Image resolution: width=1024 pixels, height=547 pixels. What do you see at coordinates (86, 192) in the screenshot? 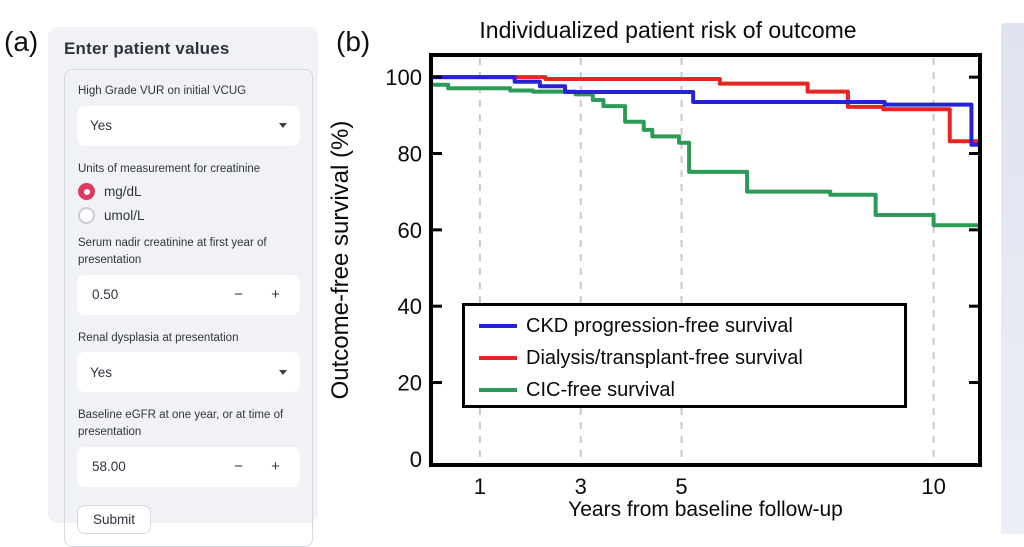
I see `radio-selected-icon` at bounding box center [86, 192].